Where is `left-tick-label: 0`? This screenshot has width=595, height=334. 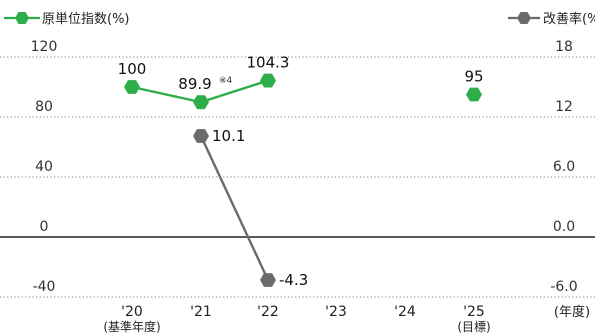
left-tick-label: 0 is located at coordinates (44, 227).